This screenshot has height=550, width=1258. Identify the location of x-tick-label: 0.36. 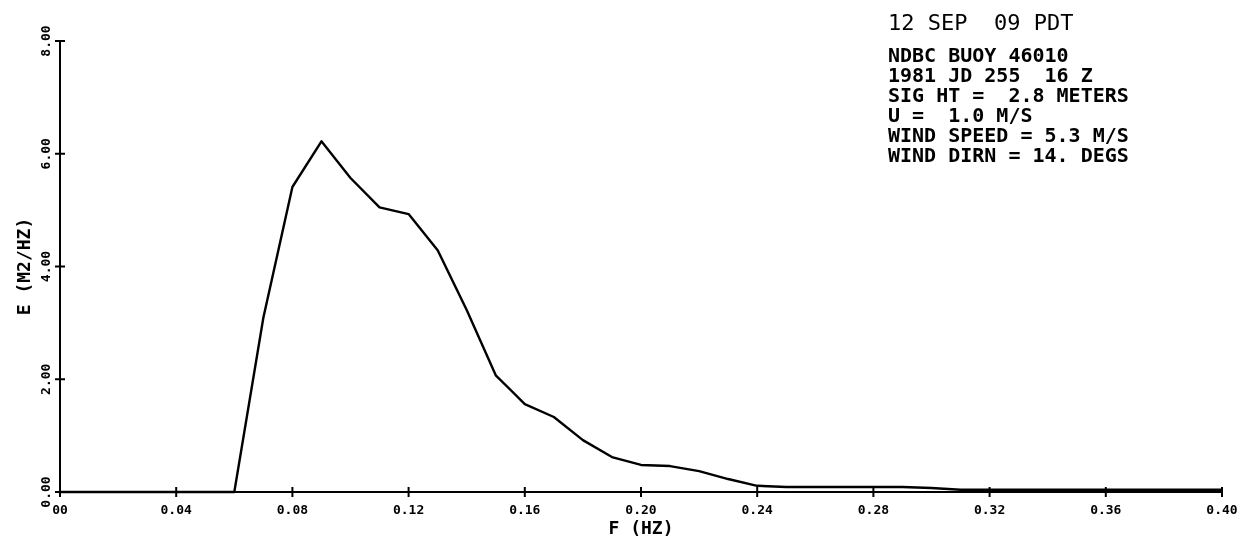
(1106, 509).